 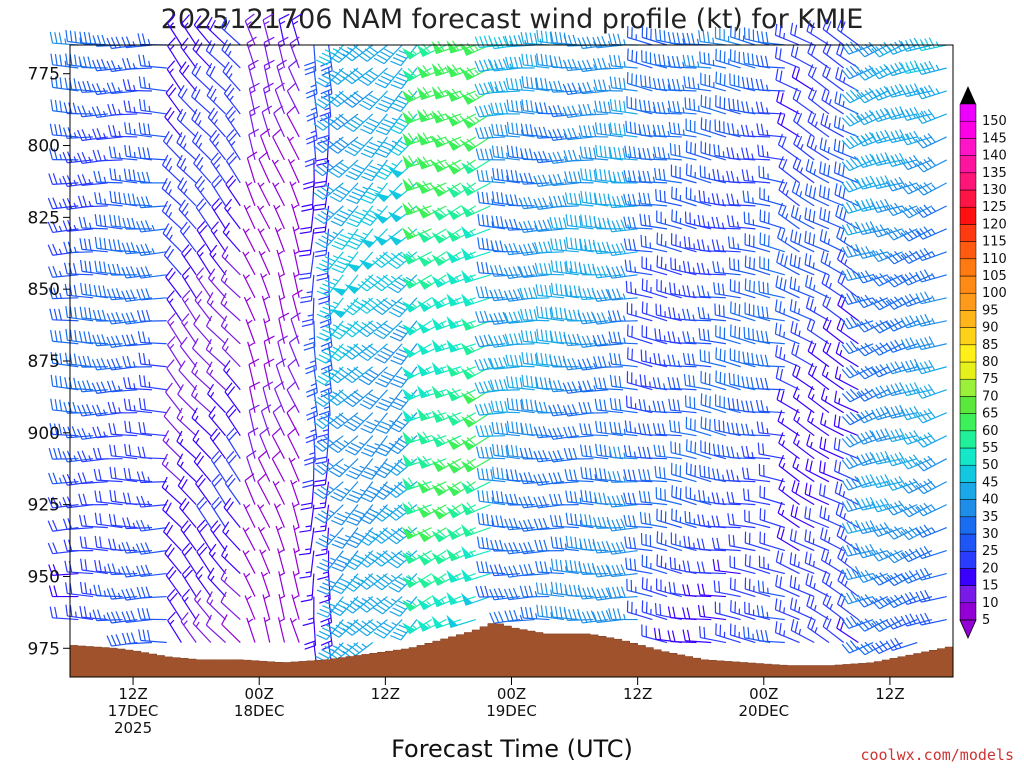 What do you see at coordinates (994, 190) in the screenshot?
I see `colorbar-tick-label: 130` at bounding box center [994, 190].